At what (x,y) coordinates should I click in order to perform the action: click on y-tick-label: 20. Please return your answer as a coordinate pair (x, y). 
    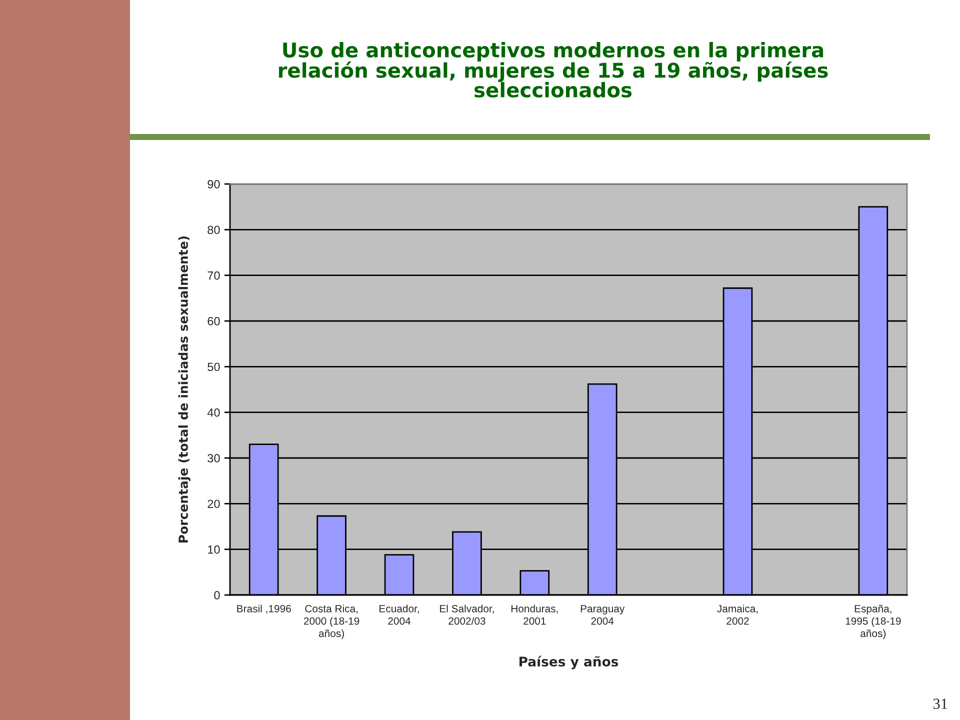
    Looking at the image, I should click on (214, 504).